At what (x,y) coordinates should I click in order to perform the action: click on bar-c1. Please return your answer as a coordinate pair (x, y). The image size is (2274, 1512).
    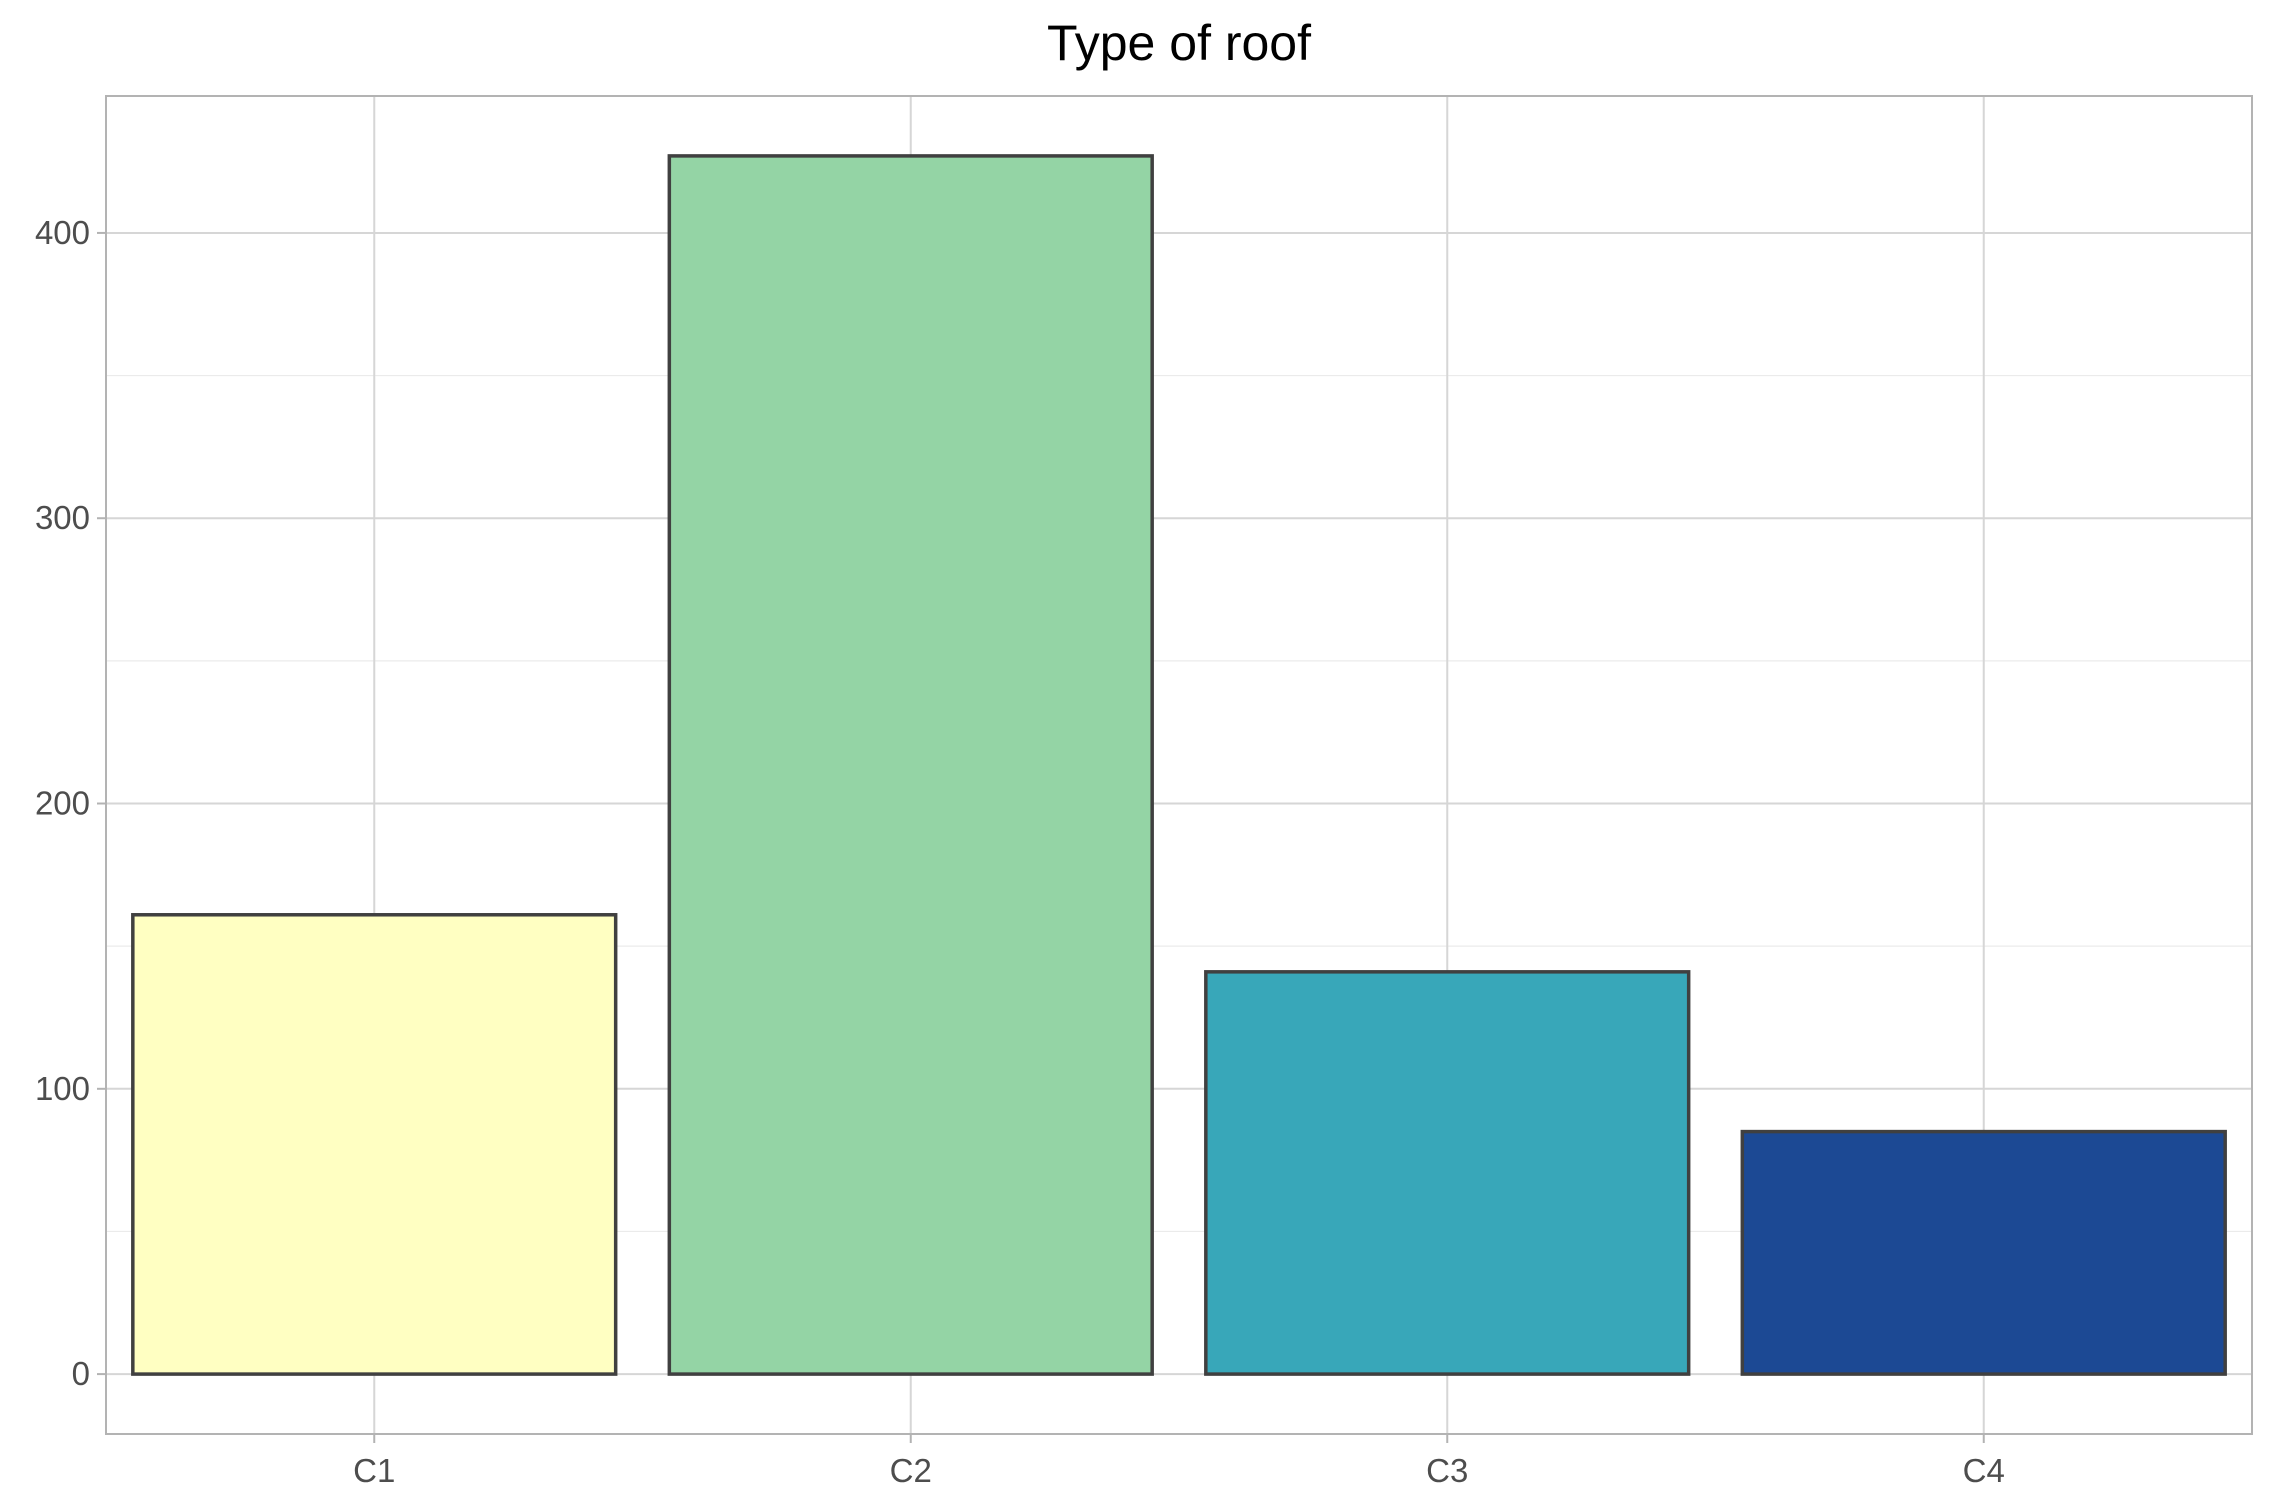
    Looking at the image, I should click on (374, 1144).